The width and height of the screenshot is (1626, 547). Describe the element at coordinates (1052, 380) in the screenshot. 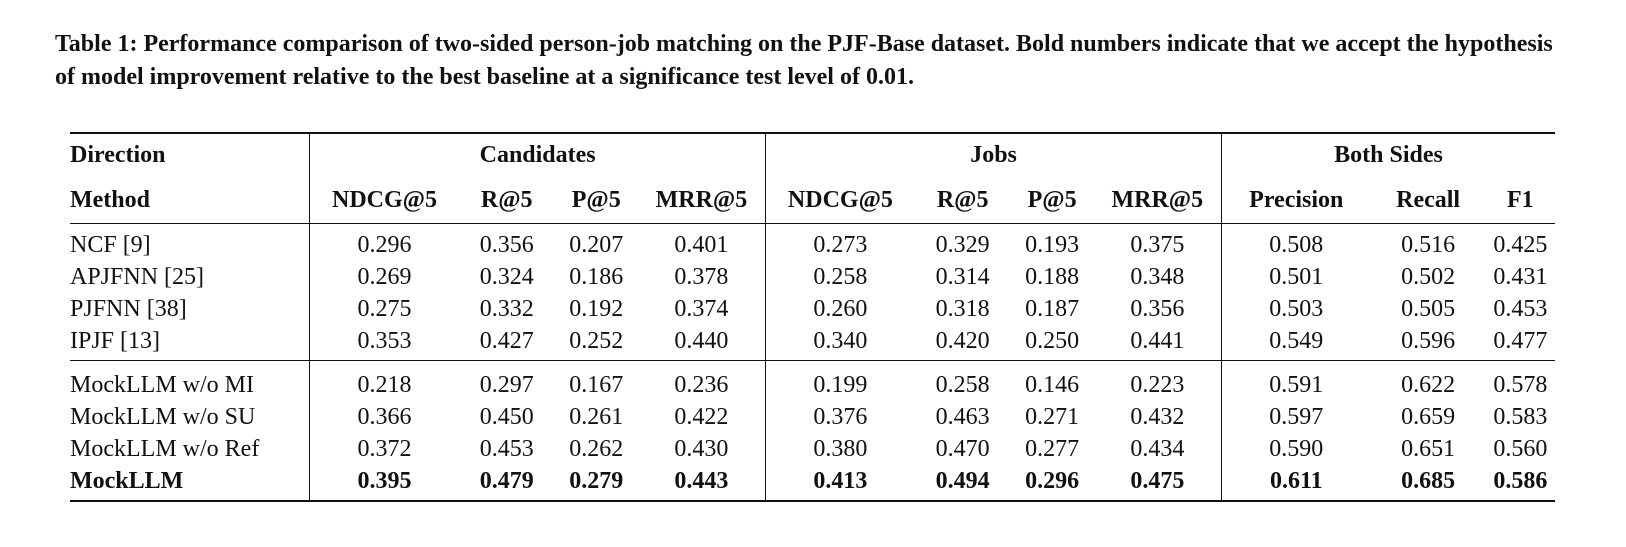

I see `value-cell: 0.146` at that location.